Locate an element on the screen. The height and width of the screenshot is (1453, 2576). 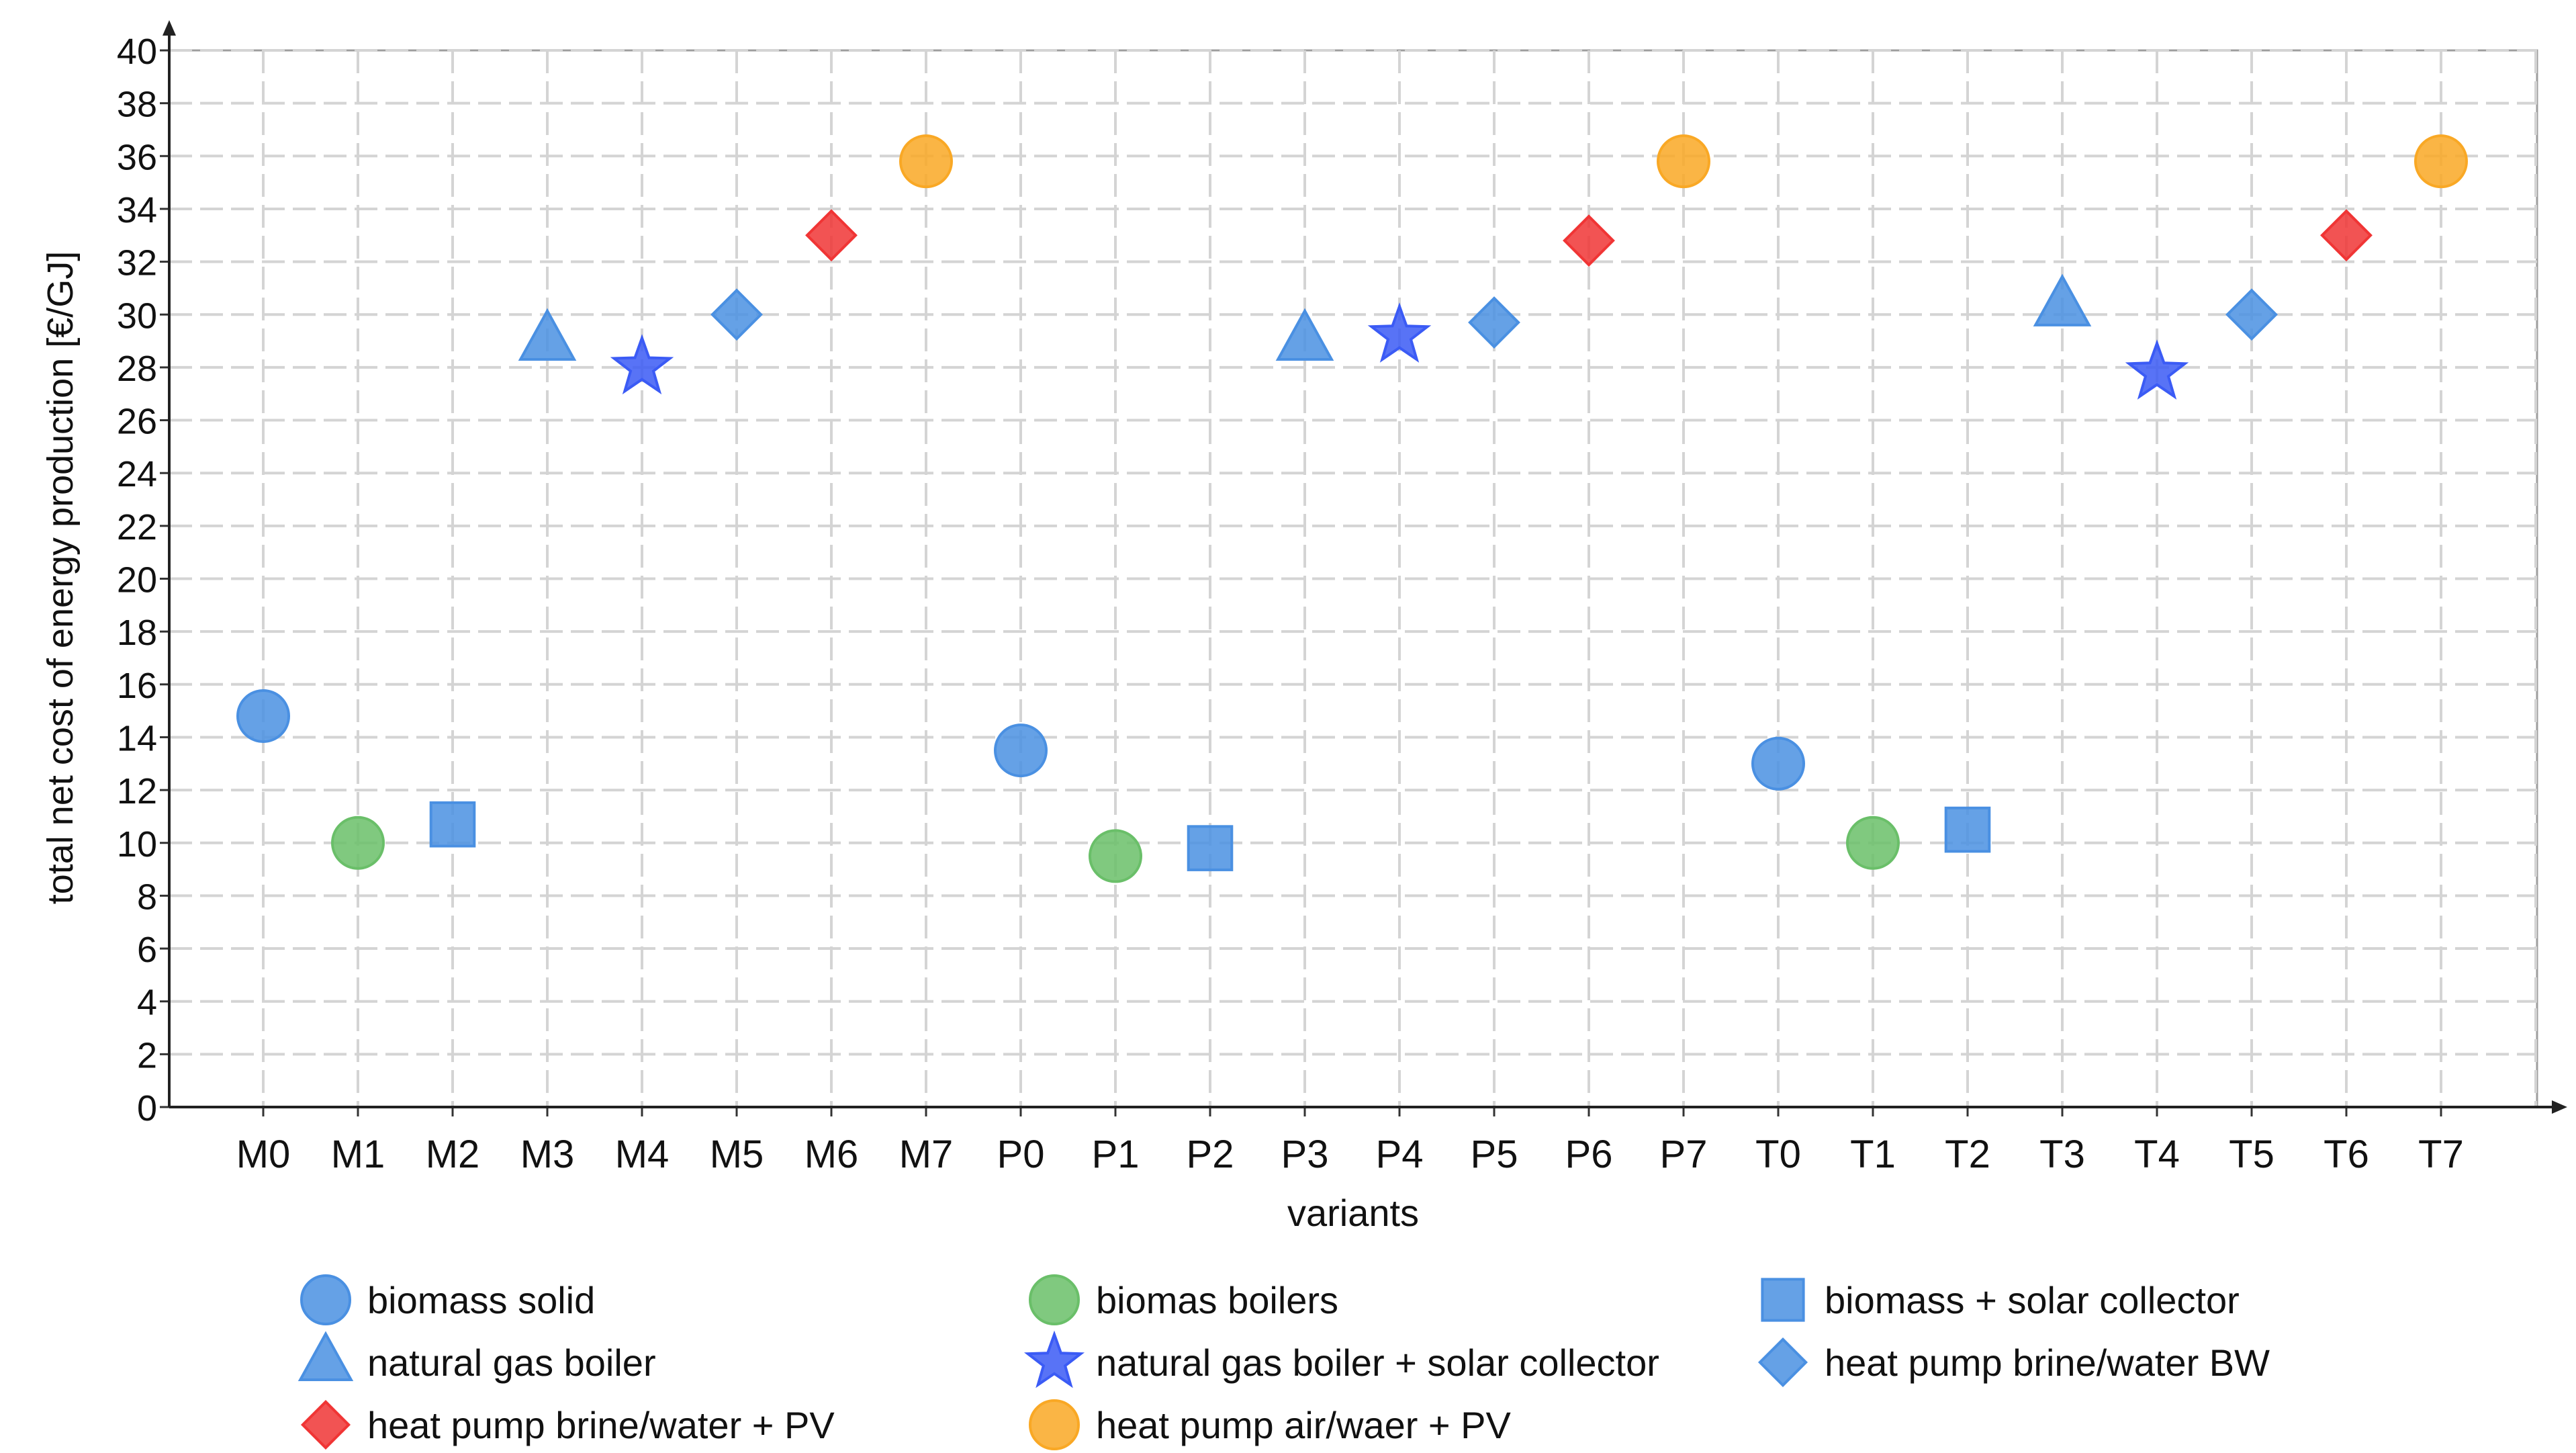
x-tick-label: P0 is located at coordinates (1021, 1154).